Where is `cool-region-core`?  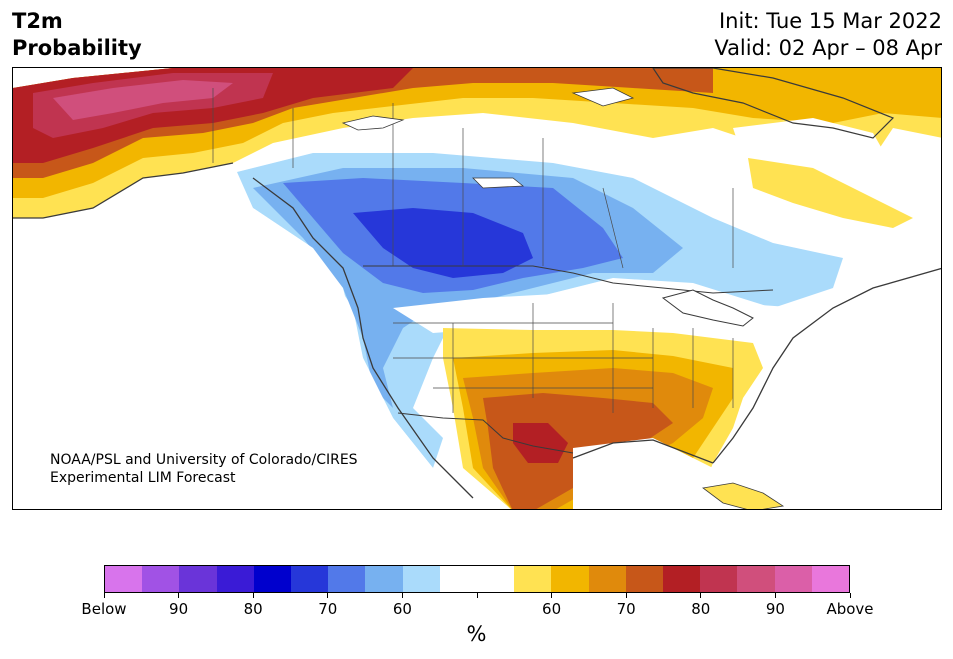
cool-region-core is located at coordinates (443, 243).